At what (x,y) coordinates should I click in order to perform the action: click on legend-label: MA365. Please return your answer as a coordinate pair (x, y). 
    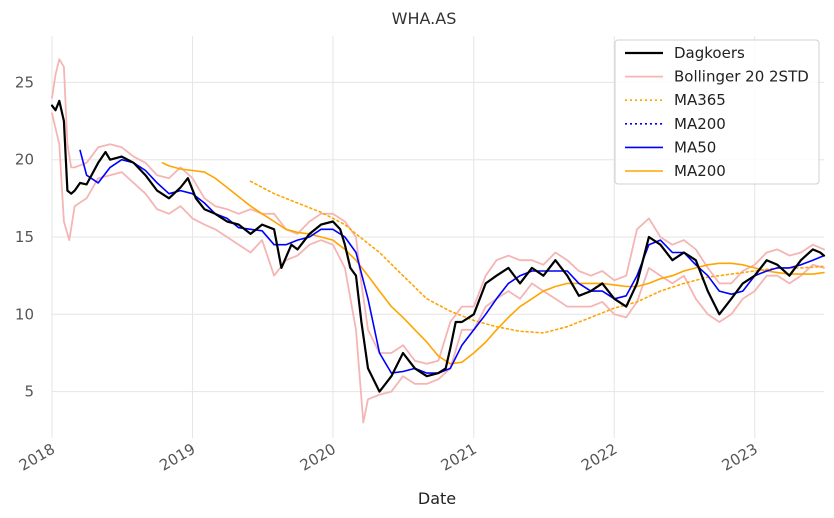
    Looking at the image, I should click on (700, 100).